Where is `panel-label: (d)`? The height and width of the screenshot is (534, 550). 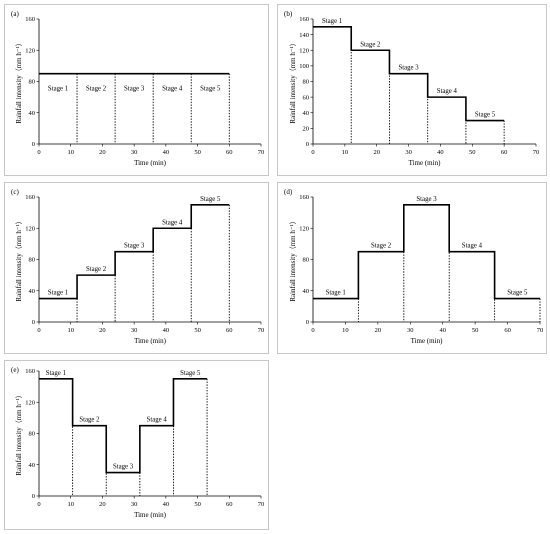
panel-label: (d) is located at coordinates (288, 192).